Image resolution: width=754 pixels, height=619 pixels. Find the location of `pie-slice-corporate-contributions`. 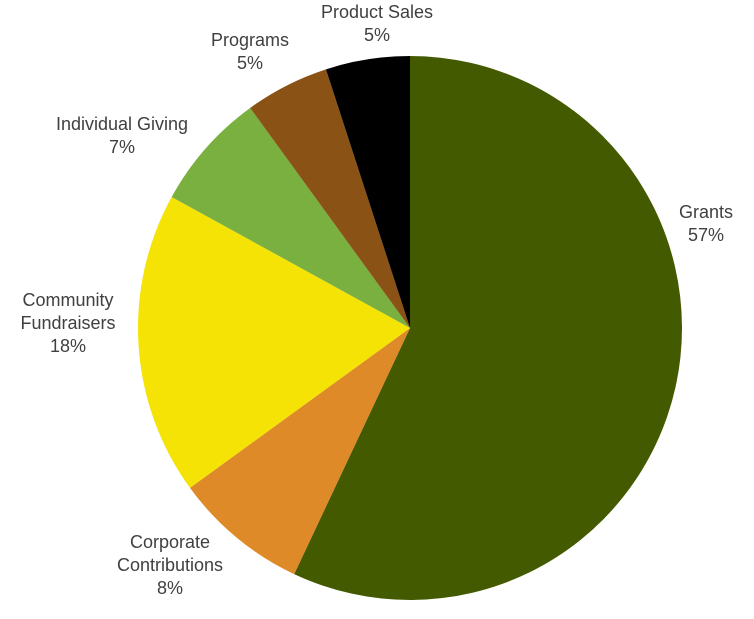

pie-slice-corporate-contributions is located at coordinates (299, 451).